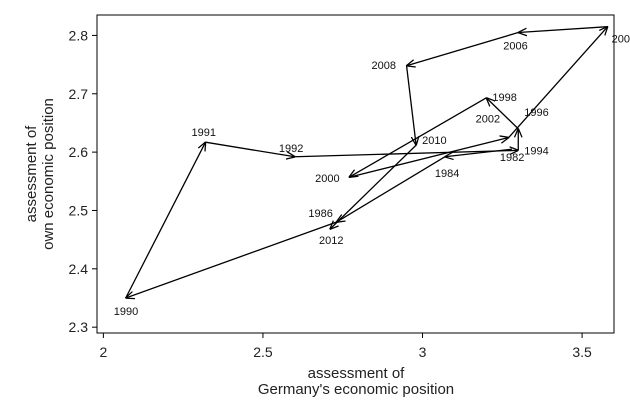 The width and height of the screenshot is (630, 420). Describe the element at coordinates (536, 151) in the screenshot. I see `point-label-1994: 1994` at that location.